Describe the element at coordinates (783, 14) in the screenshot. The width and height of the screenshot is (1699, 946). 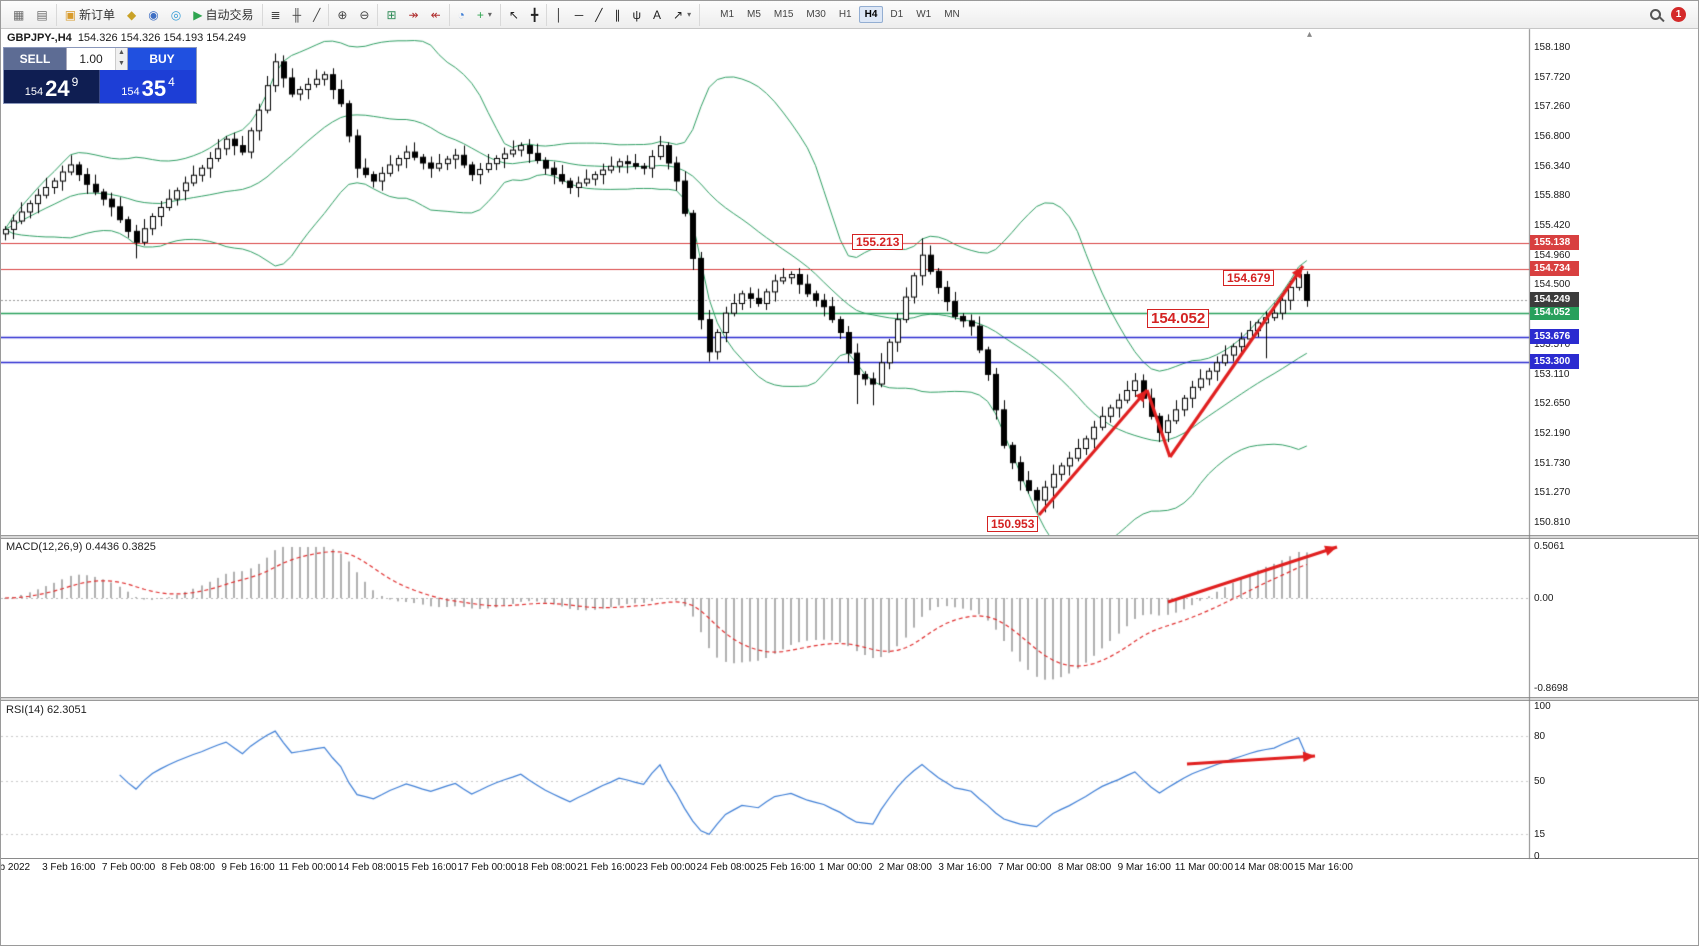
I see `timeframe-m15: M15` at that location.